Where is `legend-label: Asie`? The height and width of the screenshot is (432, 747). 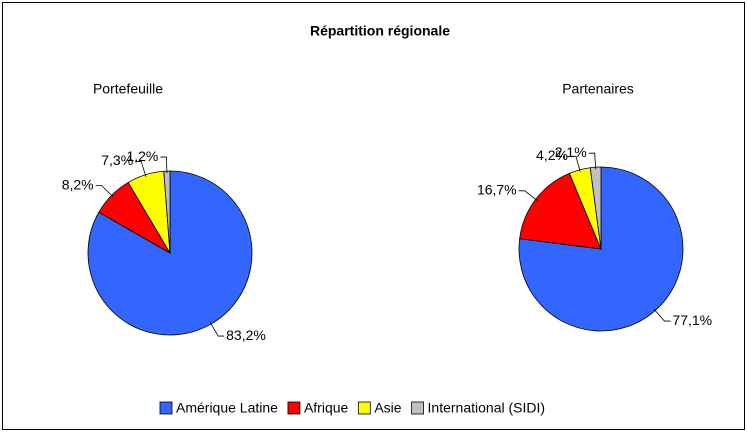 legend-label: Asie is located at coordinates (387, 408).